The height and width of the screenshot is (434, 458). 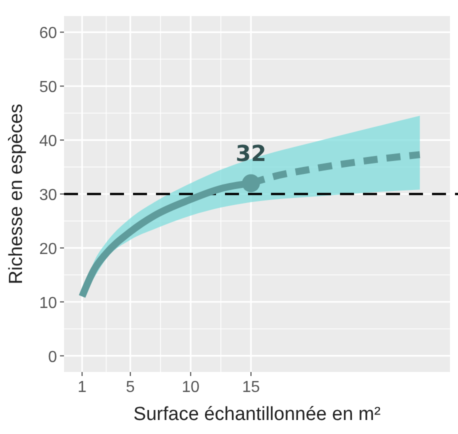 I want to click on y-tick-label: 60, so click(x=48, y=33).